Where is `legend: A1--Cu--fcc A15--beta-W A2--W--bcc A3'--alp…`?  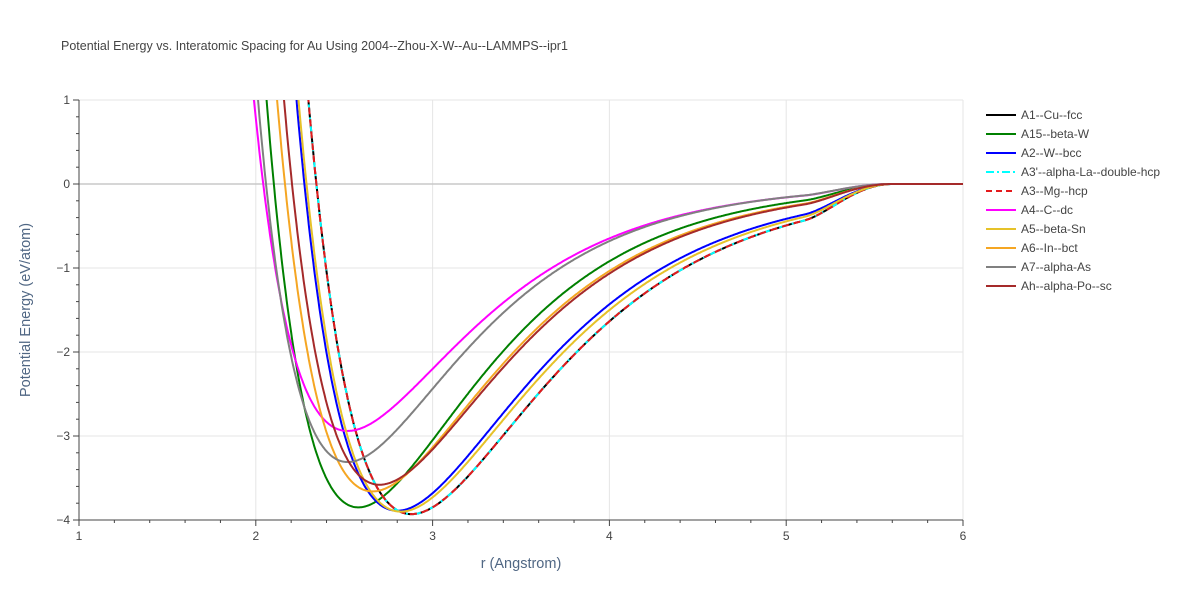
legend: A1--Cu--fcc A15--beta-W A2--W--bcc A3'--alp… is located at coordinates (1073, 200).